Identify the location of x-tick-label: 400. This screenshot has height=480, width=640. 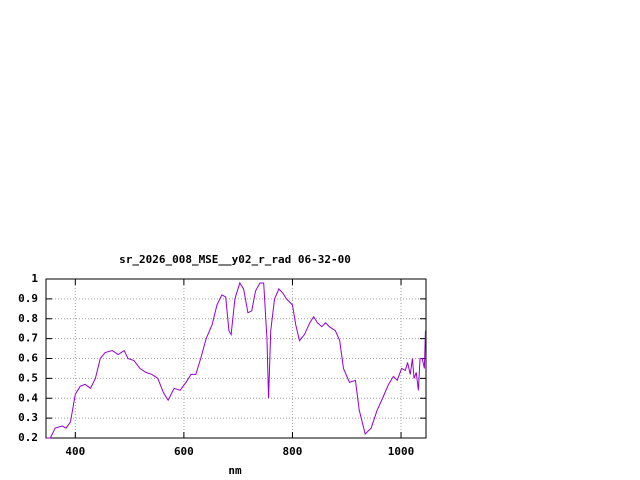
(75, 451).